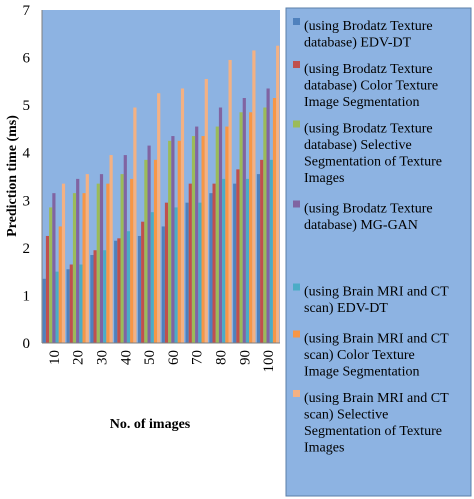  Describe the element at coordinates (103, 357) in the screenshot. I see `x-tick-label: 30` at that location.